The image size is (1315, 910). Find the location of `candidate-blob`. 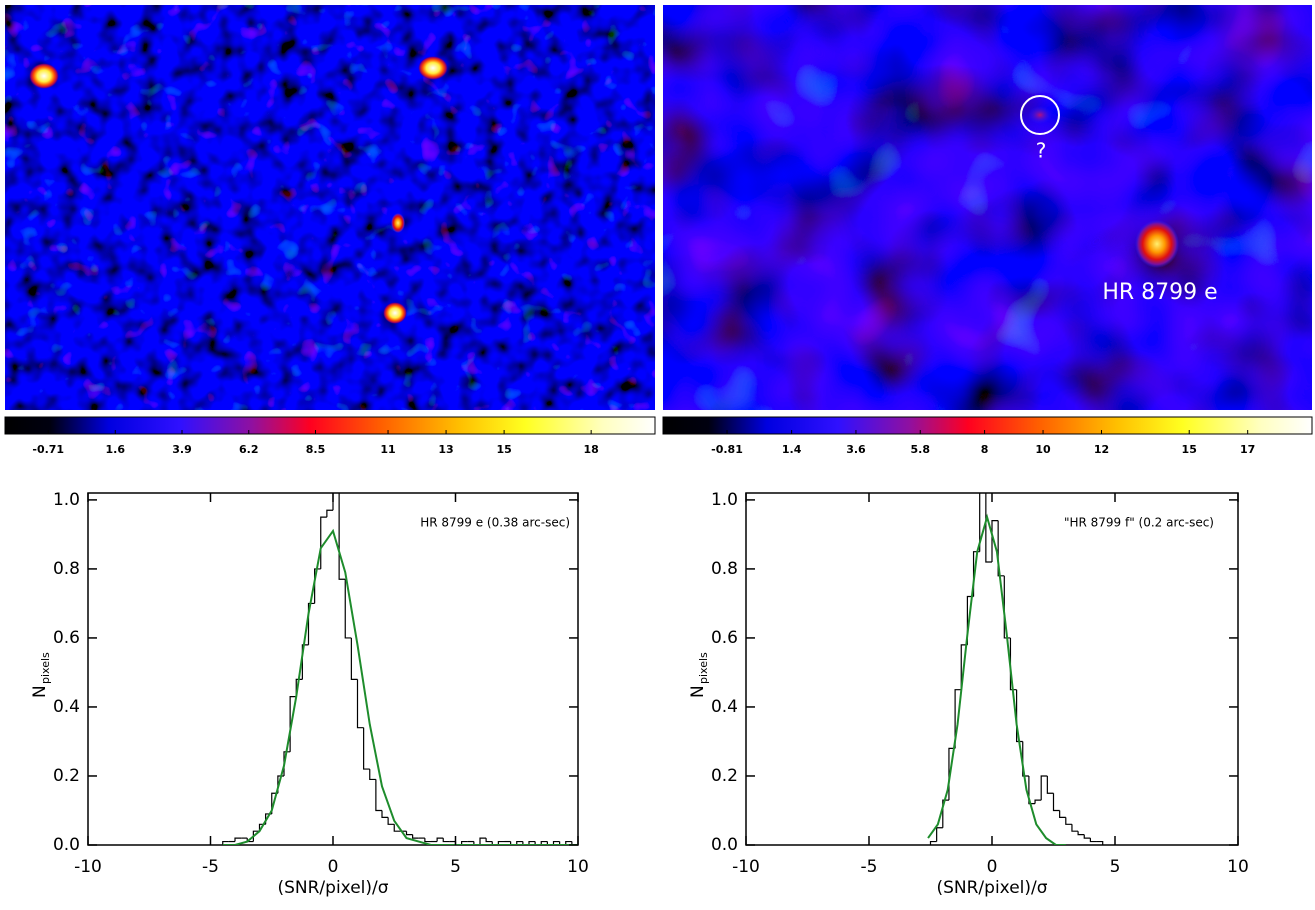

candidate-blob is located at coordinates (1040, 115).